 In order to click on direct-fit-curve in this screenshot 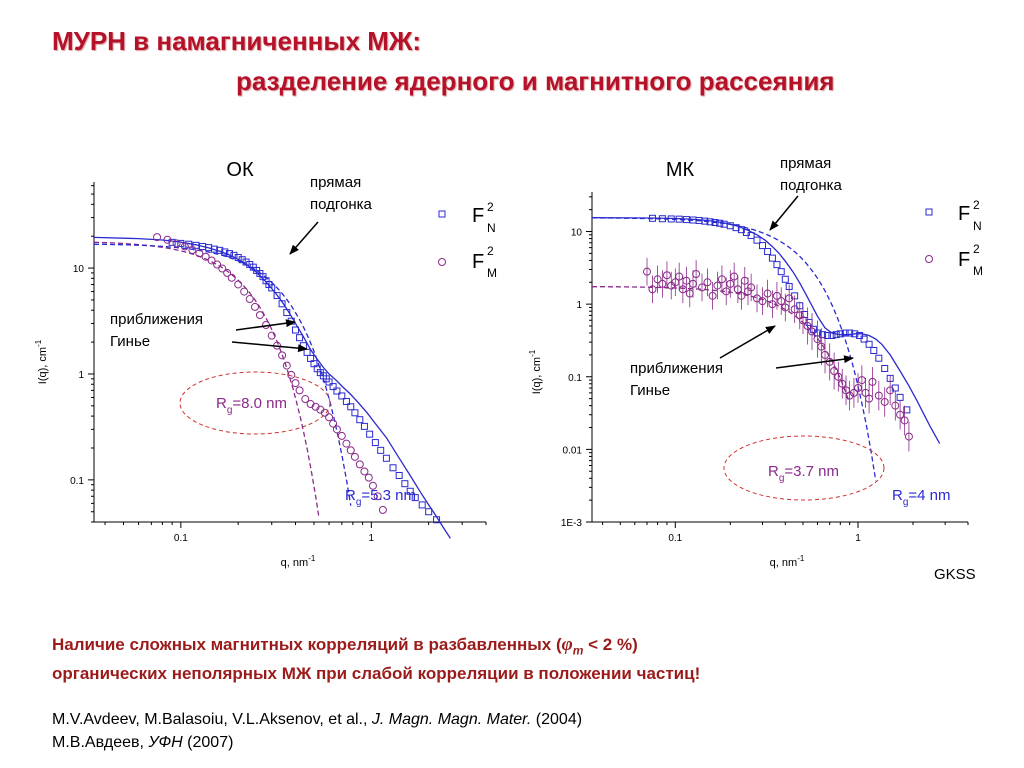, I will do `click(272, 387)`.